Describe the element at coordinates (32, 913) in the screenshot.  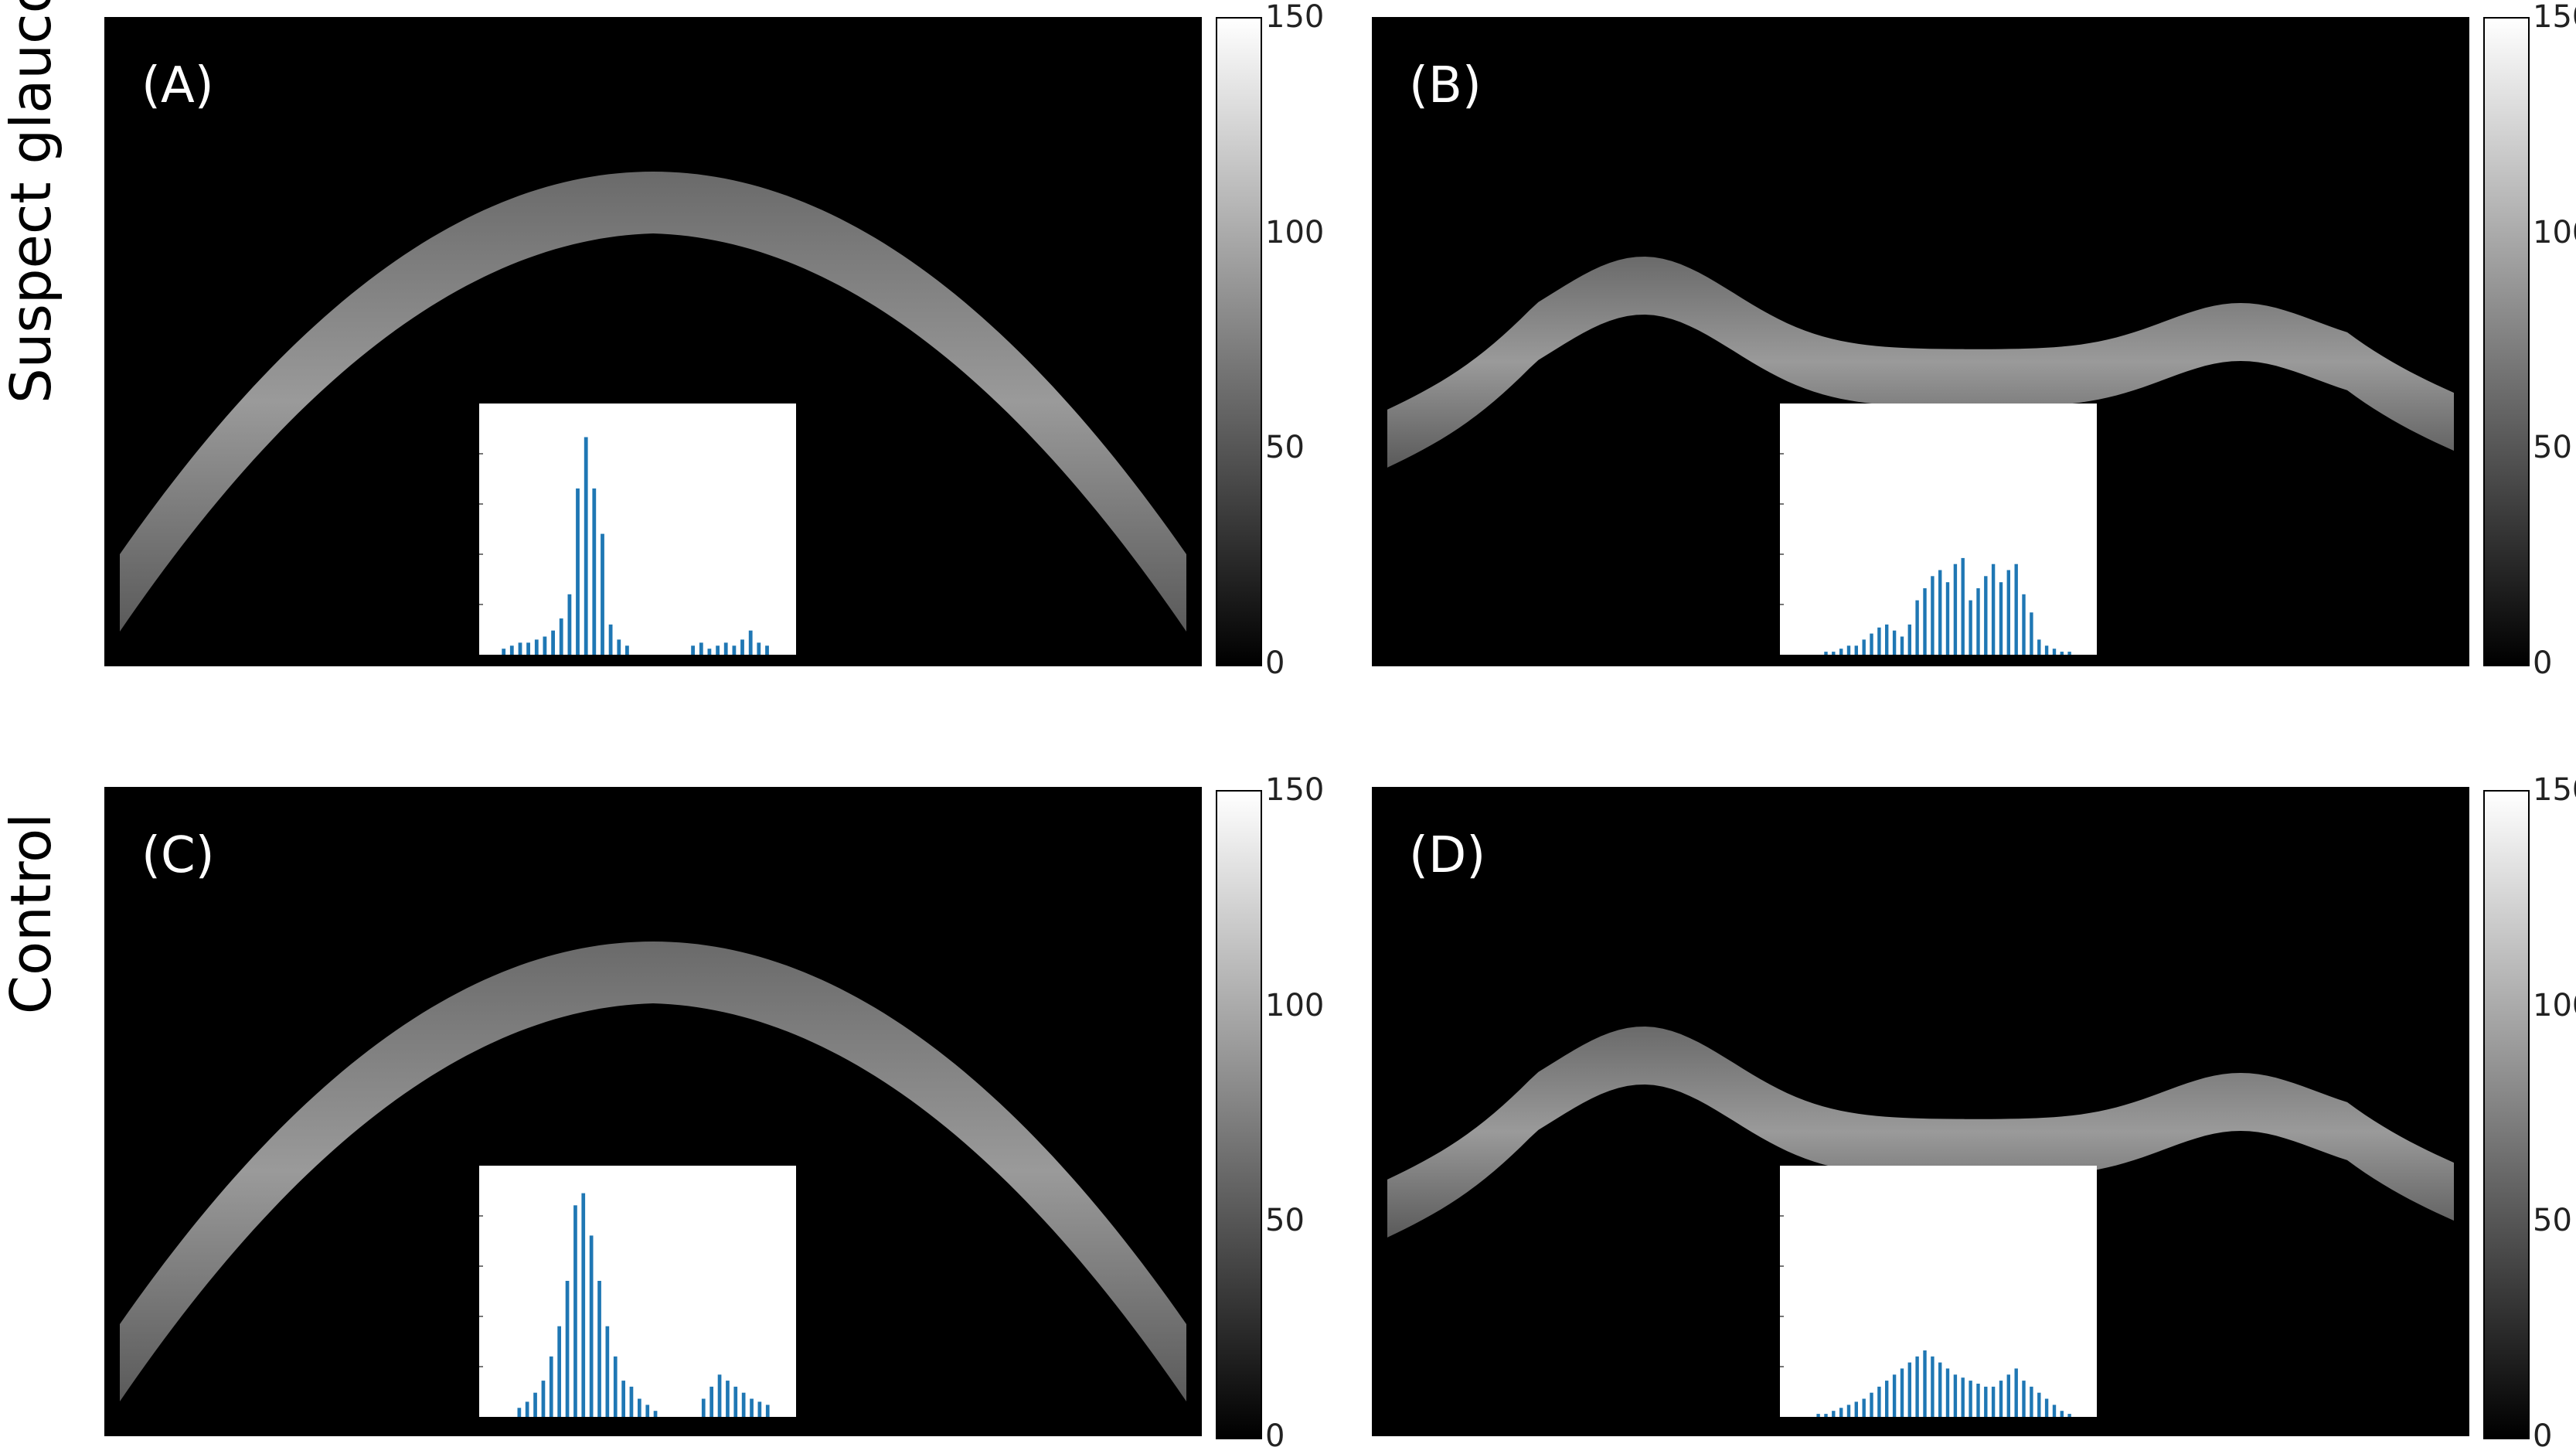
I see `row-label-control: Control` at that location.